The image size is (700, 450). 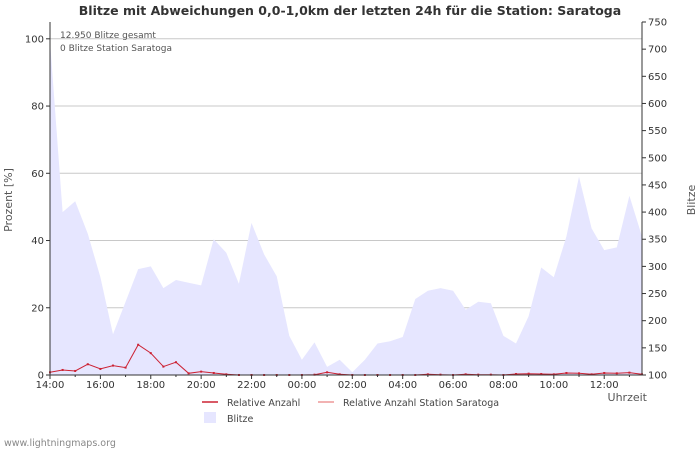 I want to click on y-right-tick-label: 650, so click(x=657, y=77).